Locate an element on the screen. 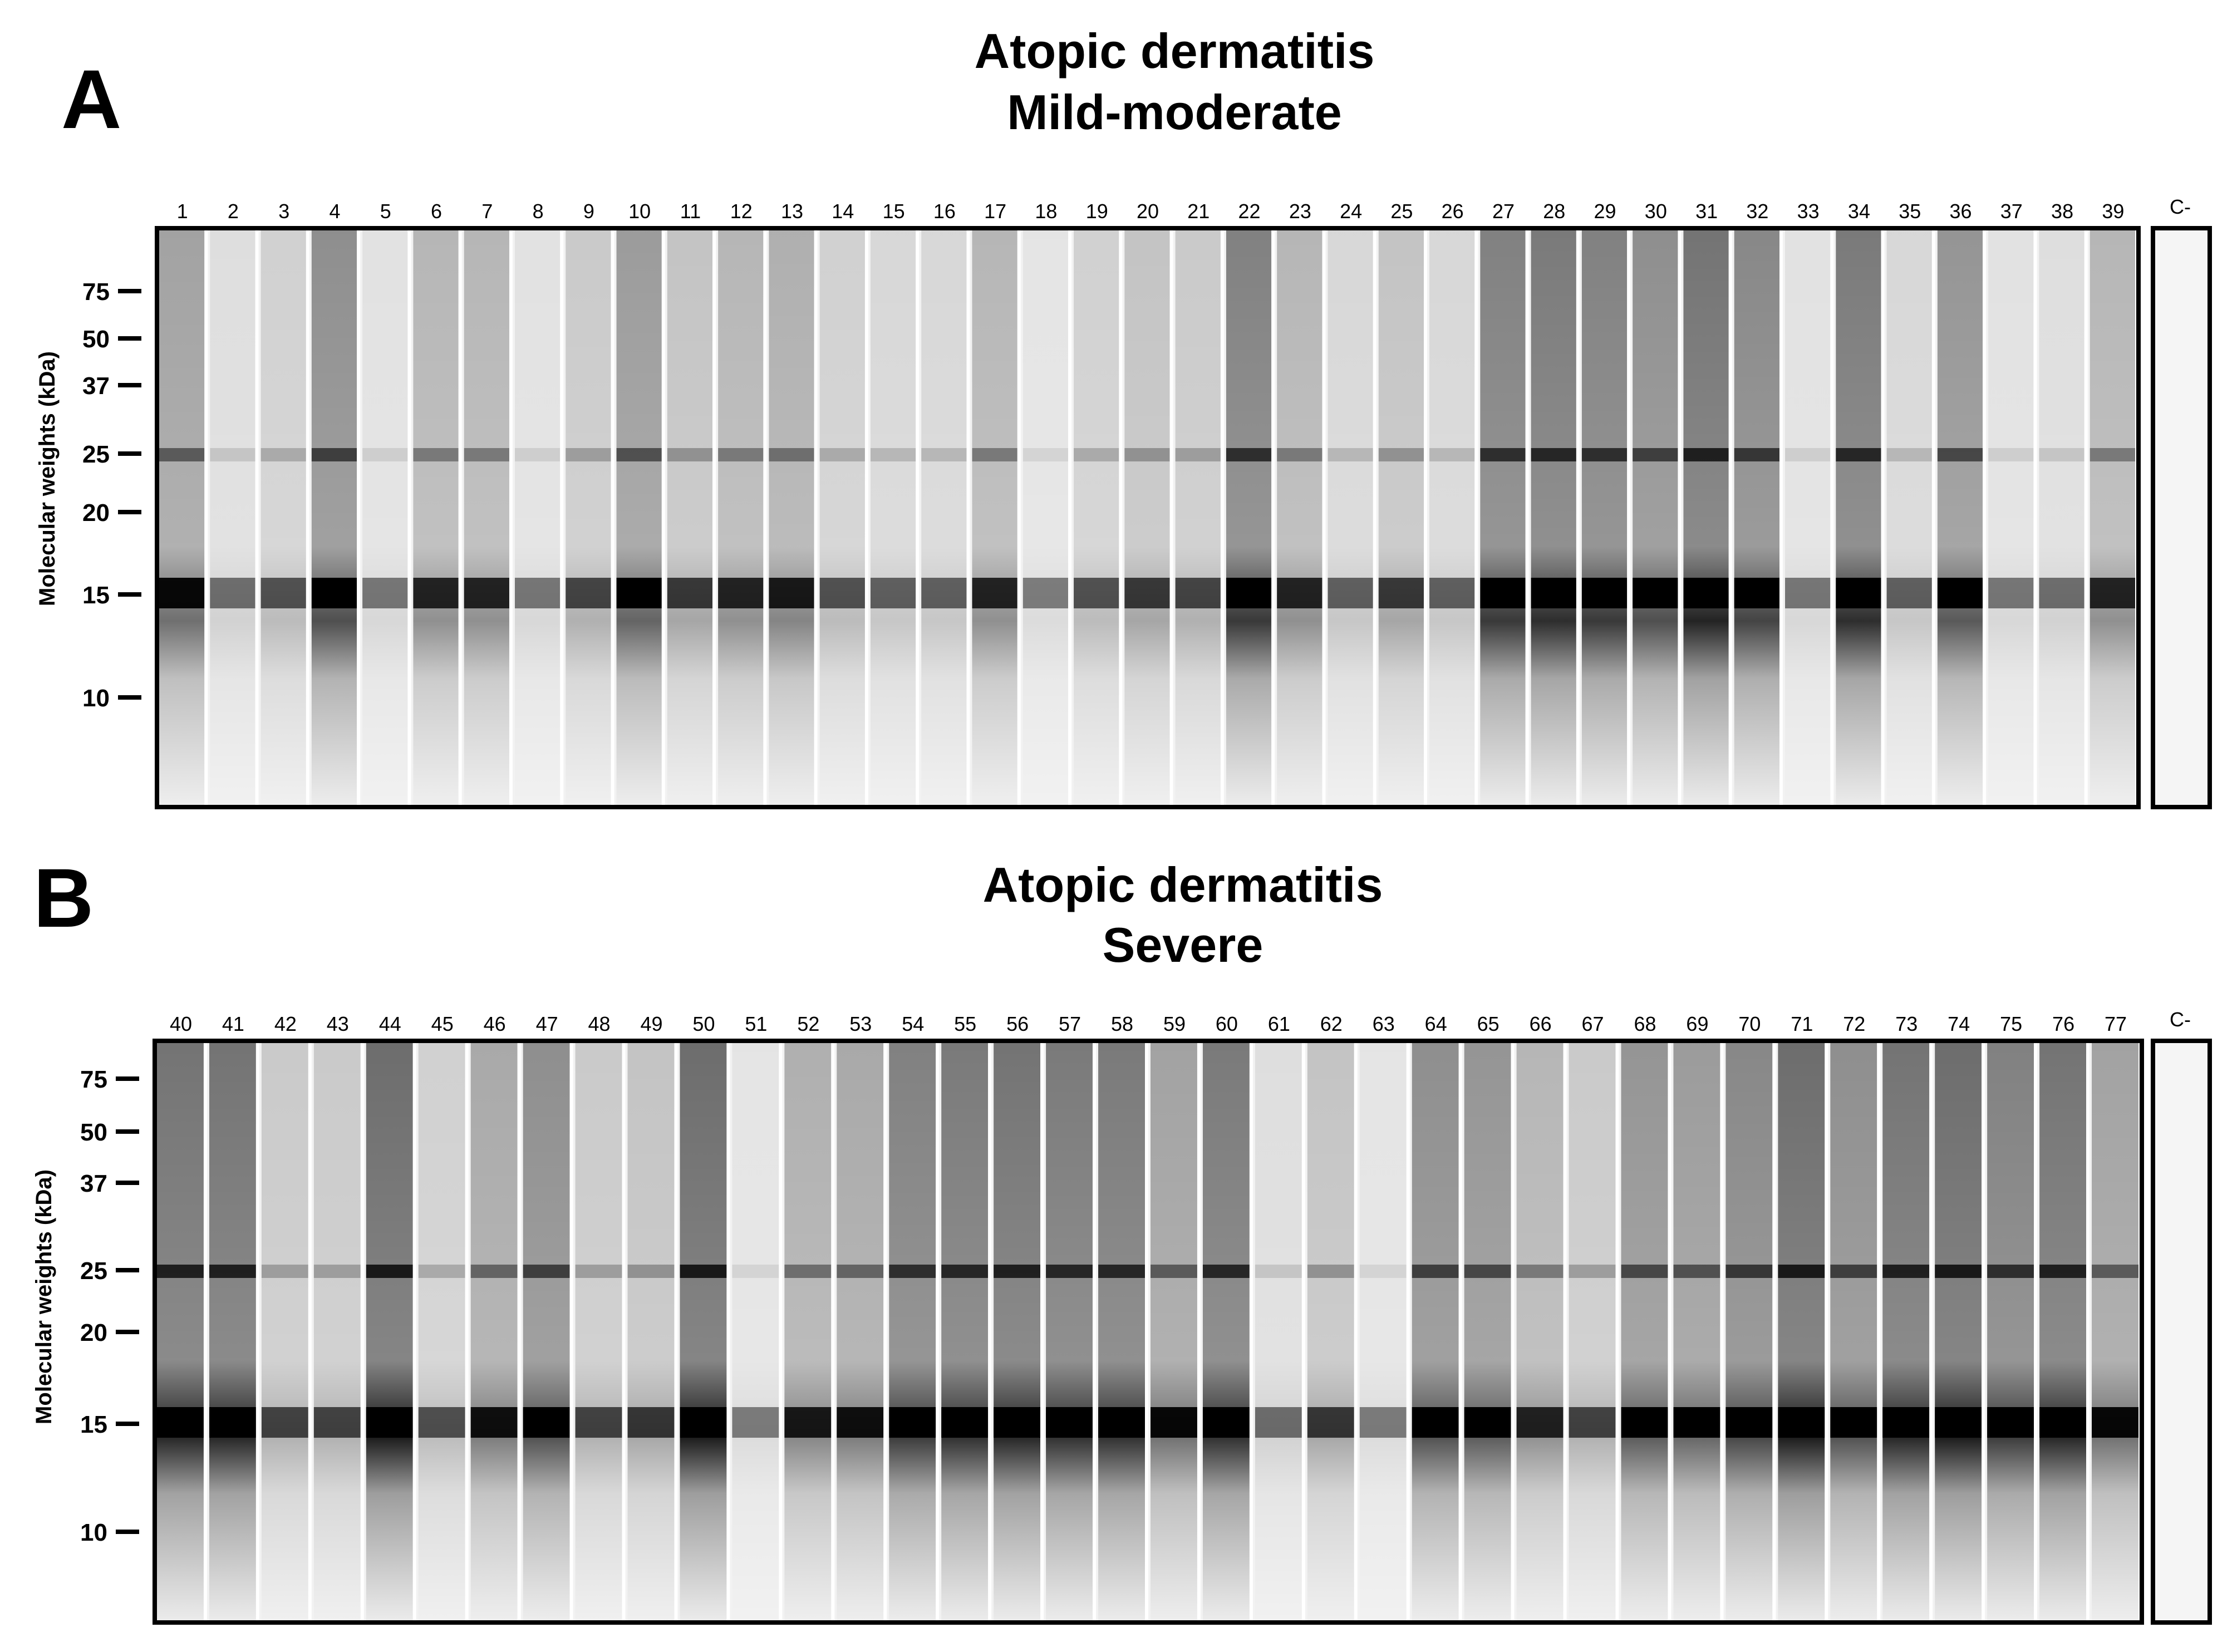  mw-marker-label: 50 is located at coordinates (96, 339).